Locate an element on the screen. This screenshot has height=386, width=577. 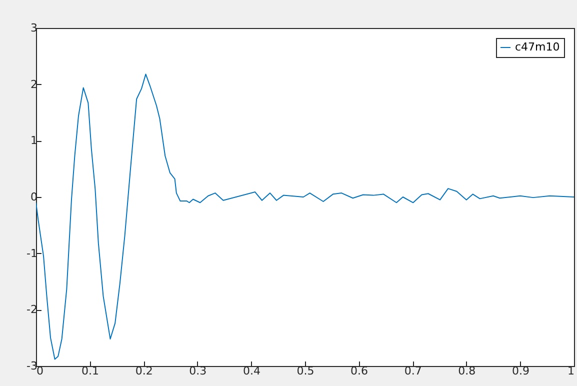
y-tick-label: 1 is located at coordinates (34, 141).